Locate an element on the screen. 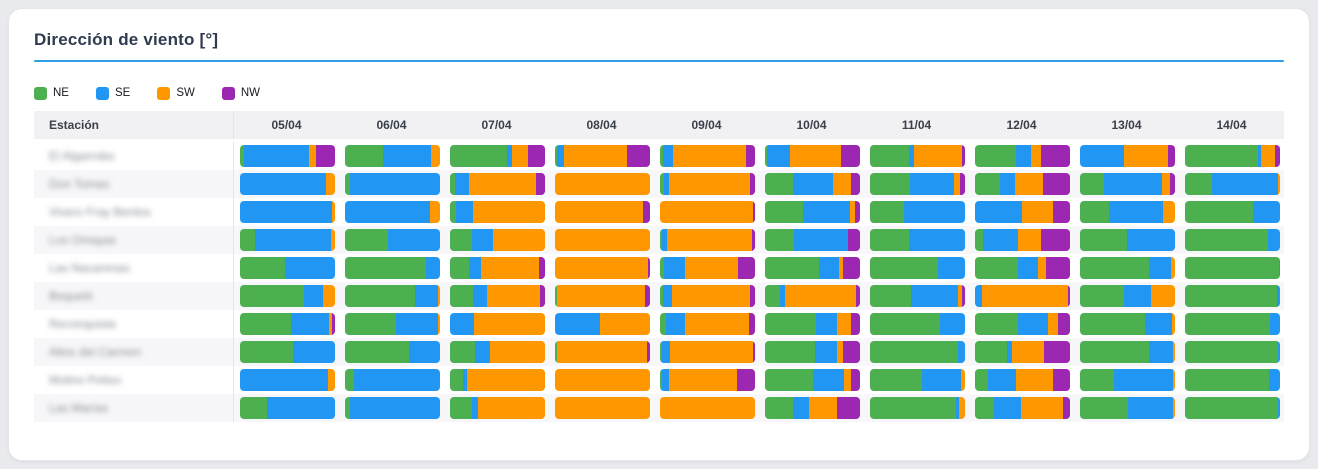  legend-item-nw: NW is located at coordinates (240, 93).